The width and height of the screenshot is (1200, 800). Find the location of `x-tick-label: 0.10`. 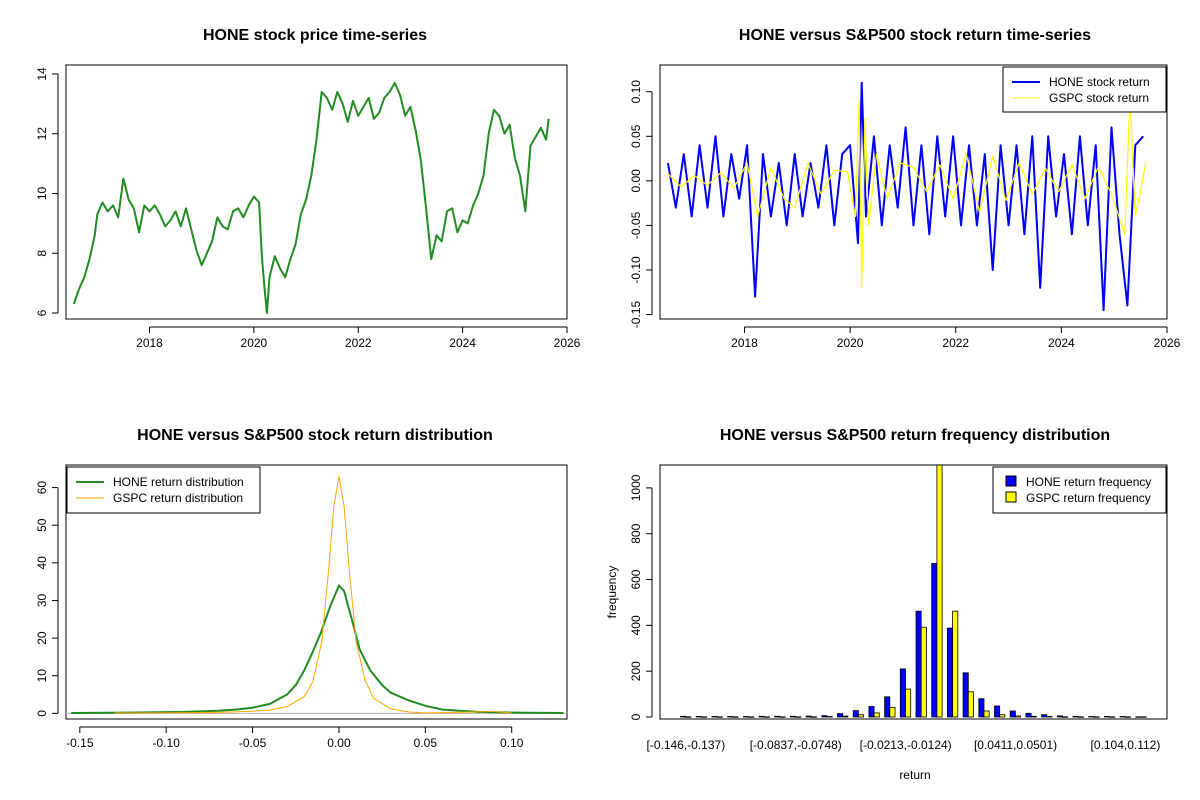

x-tick-label: 0.10 is located at coordinates (512, 743).